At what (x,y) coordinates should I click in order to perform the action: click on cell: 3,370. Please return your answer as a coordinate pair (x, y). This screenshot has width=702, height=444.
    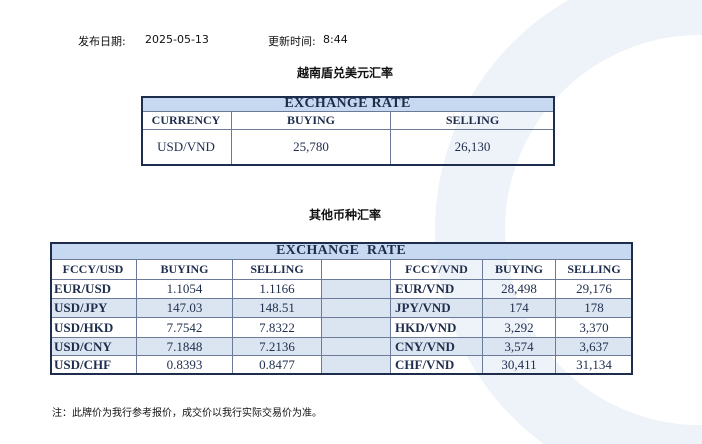
    Looking at the image, I should click on (594, 328).